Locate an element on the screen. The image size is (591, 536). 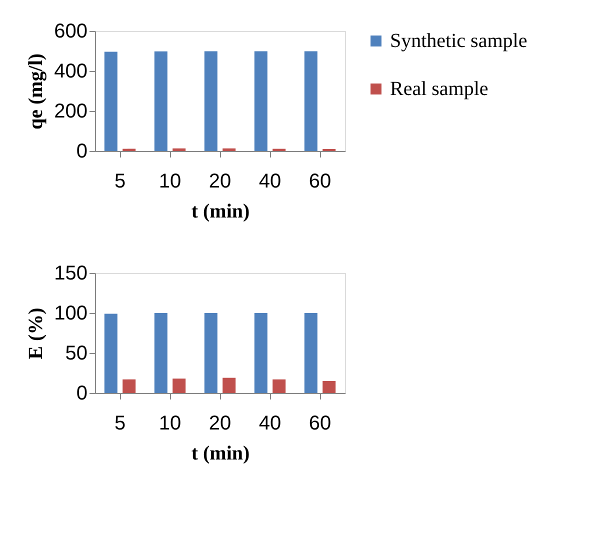
y-tick-label: 400 is located at coordinates (71, 71).